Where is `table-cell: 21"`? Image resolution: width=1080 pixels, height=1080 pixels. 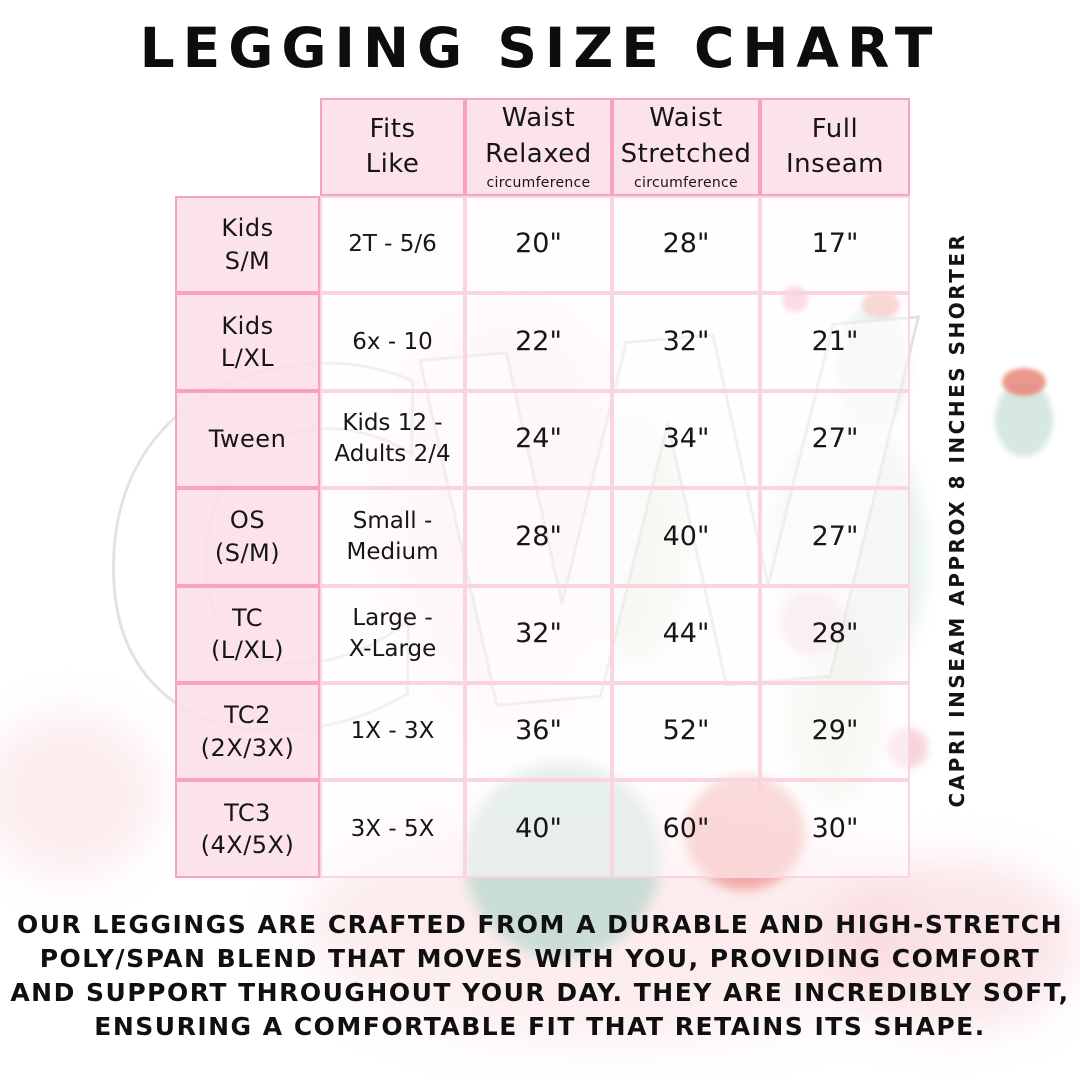
table-cell: 21" is located at coordinates (835, 342).